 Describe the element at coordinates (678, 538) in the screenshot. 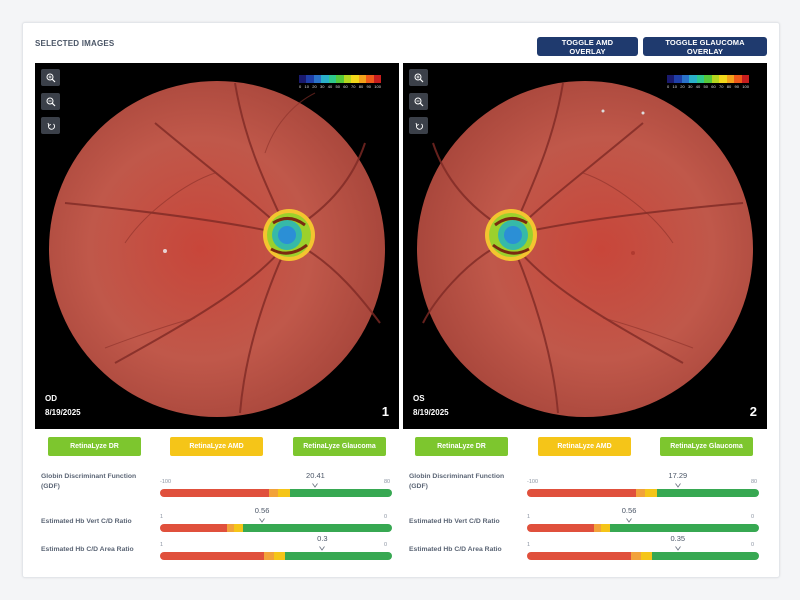

I see `metric-value: 0.35` at that location.